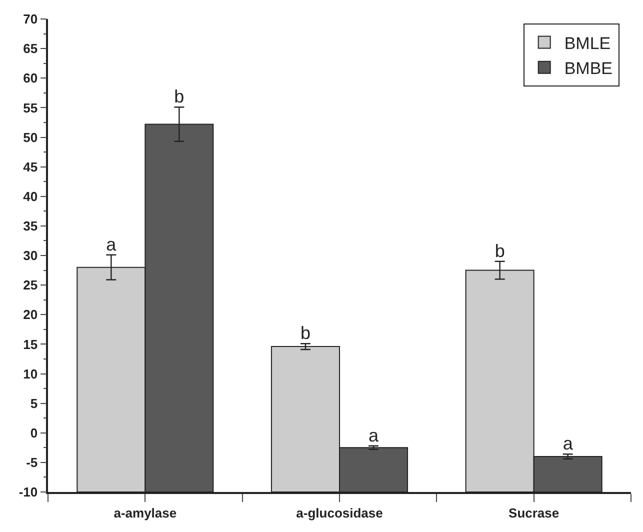  Describe the element at coordinates (30, 374) in the screenshot. I see `y-tick-label: 10` at that location.